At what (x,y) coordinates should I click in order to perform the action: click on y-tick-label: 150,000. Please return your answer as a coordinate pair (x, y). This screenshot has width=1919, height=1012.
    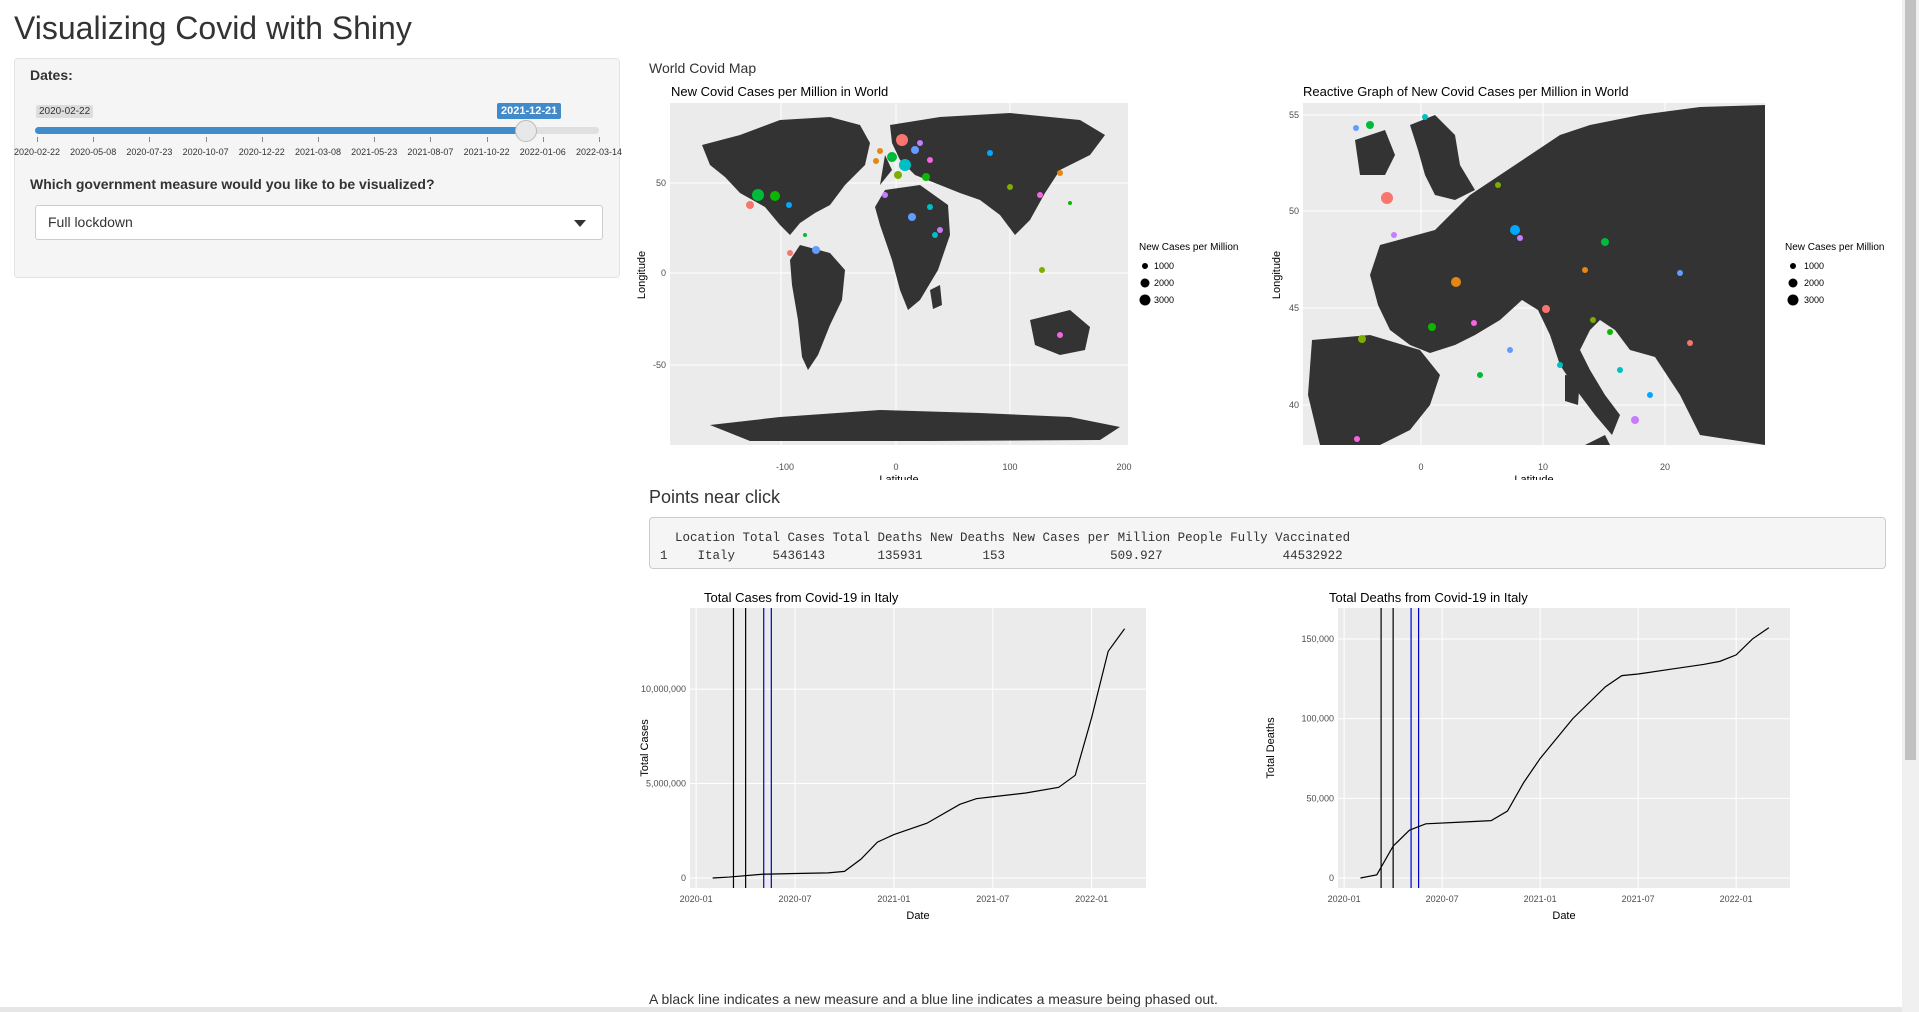
    Looking at the image, I should click on (1317, 639).